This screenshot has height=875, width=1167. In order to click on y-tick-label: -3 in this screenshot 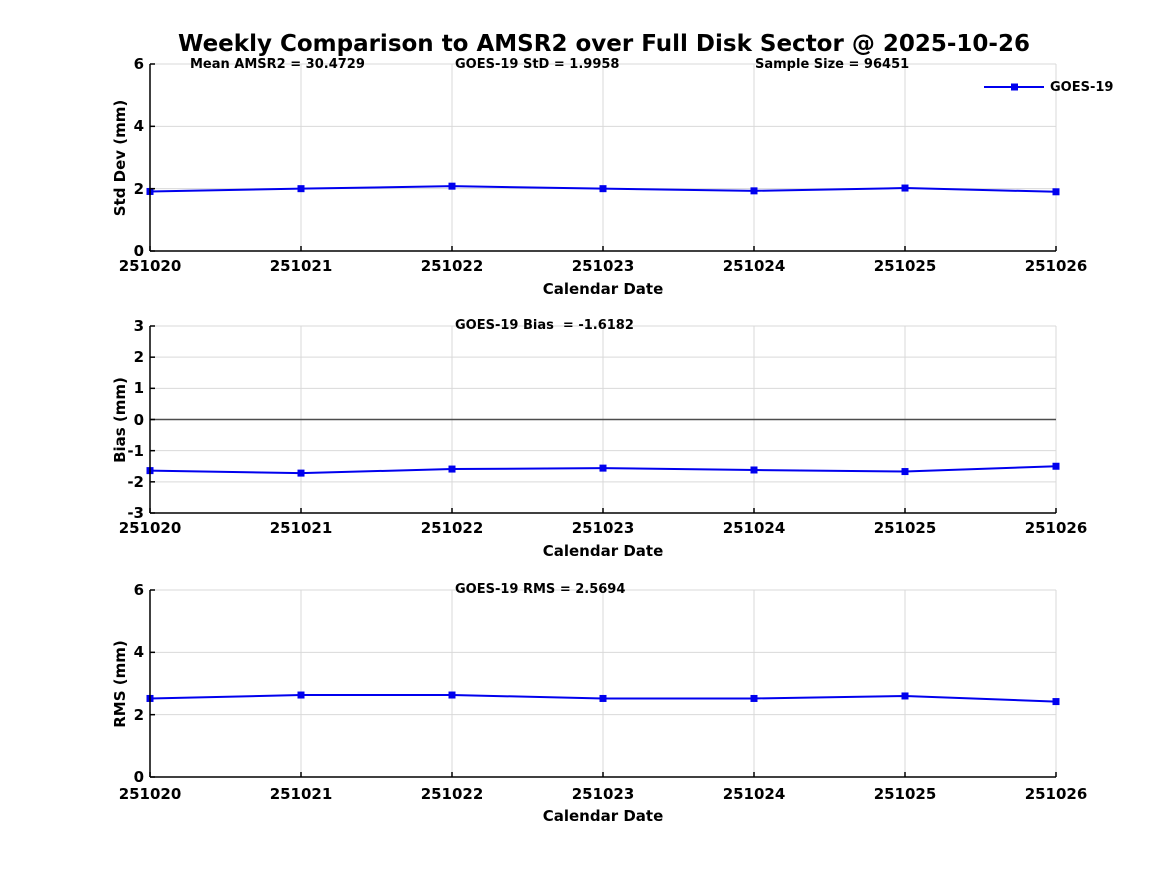, I will do `click(135, 513)`.